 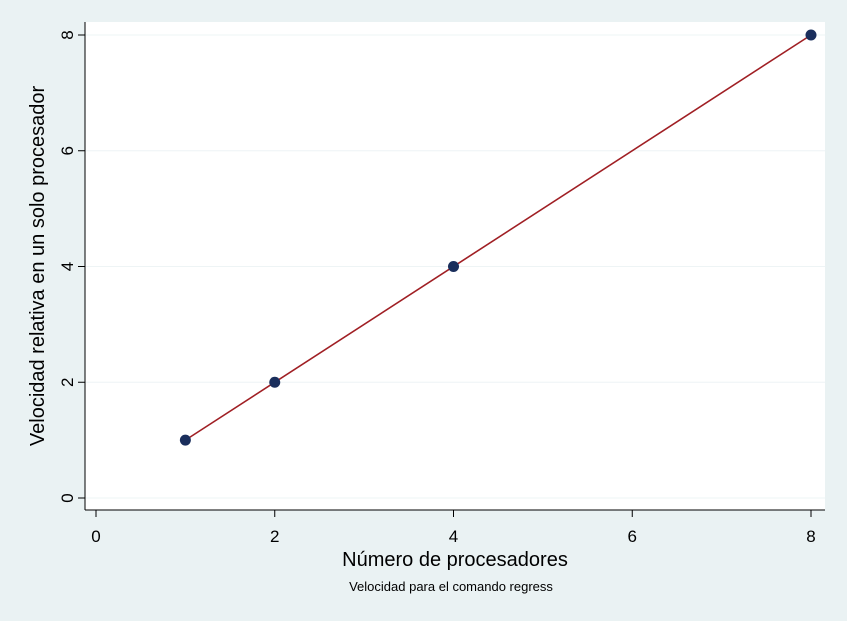 What do you see at coordinates (810, 536) in the screenshot?
I see `x-tick-label: 8` at bounding box center [810, 536].